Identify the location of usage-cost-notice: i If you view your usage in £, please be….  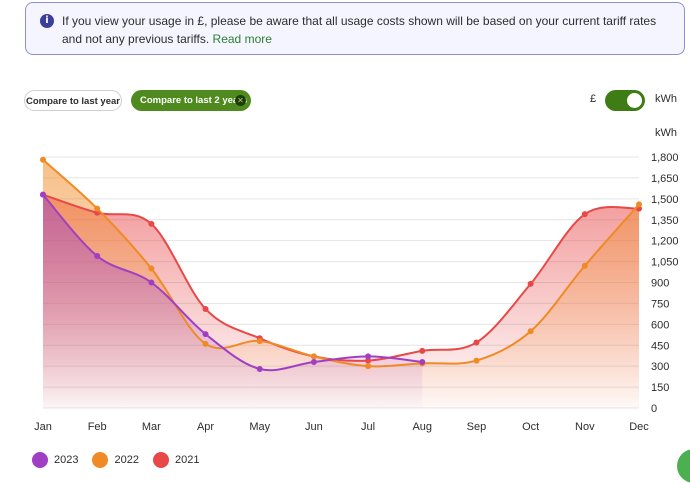
(355, 28).